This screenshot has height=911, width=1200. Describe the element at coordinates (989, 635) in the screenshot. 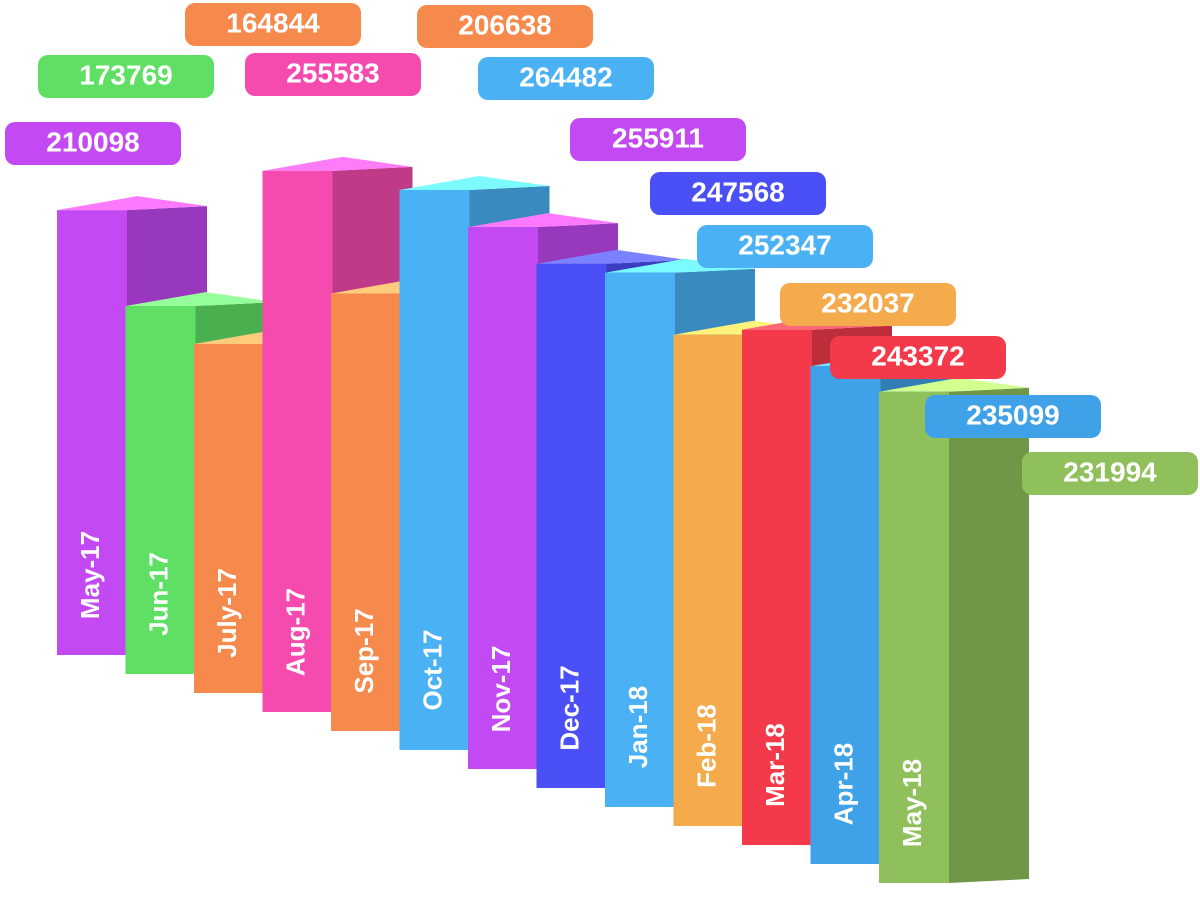

I see `bar-side` at that location.